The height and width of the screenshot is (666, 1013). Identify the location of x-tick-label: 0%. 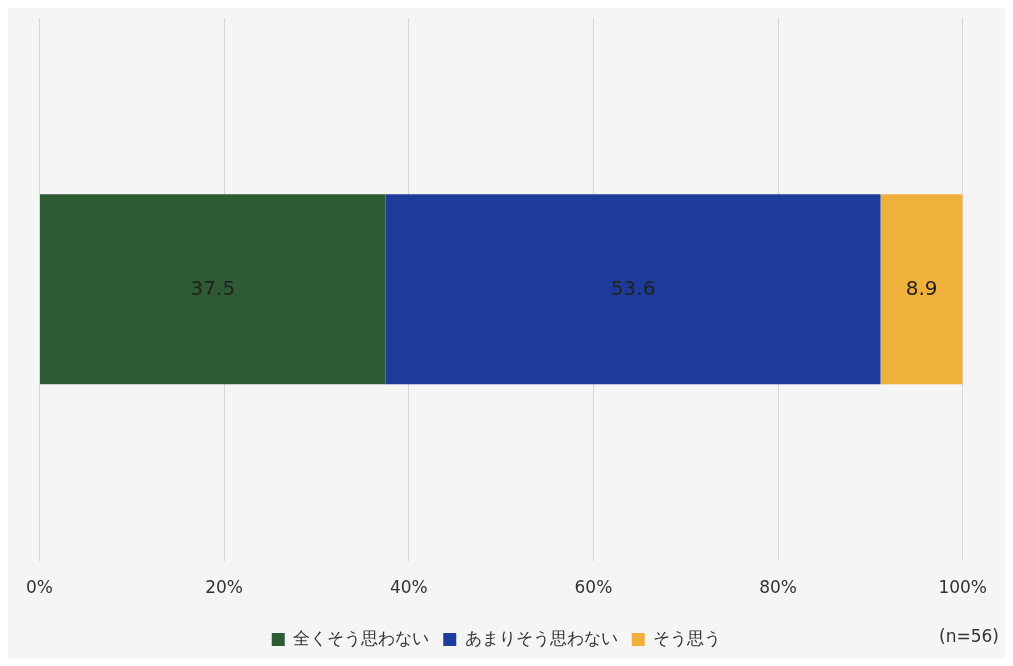
(39, 587).